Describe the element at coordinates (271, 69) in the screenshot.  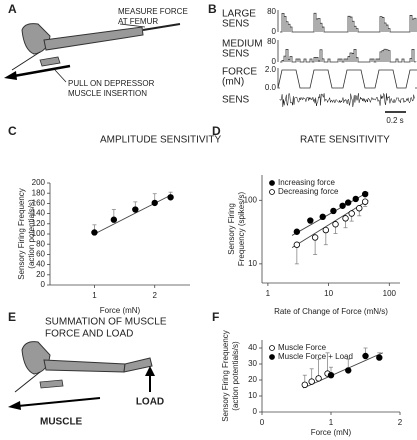
I see `trace-tick-label: 2.0` at that location.